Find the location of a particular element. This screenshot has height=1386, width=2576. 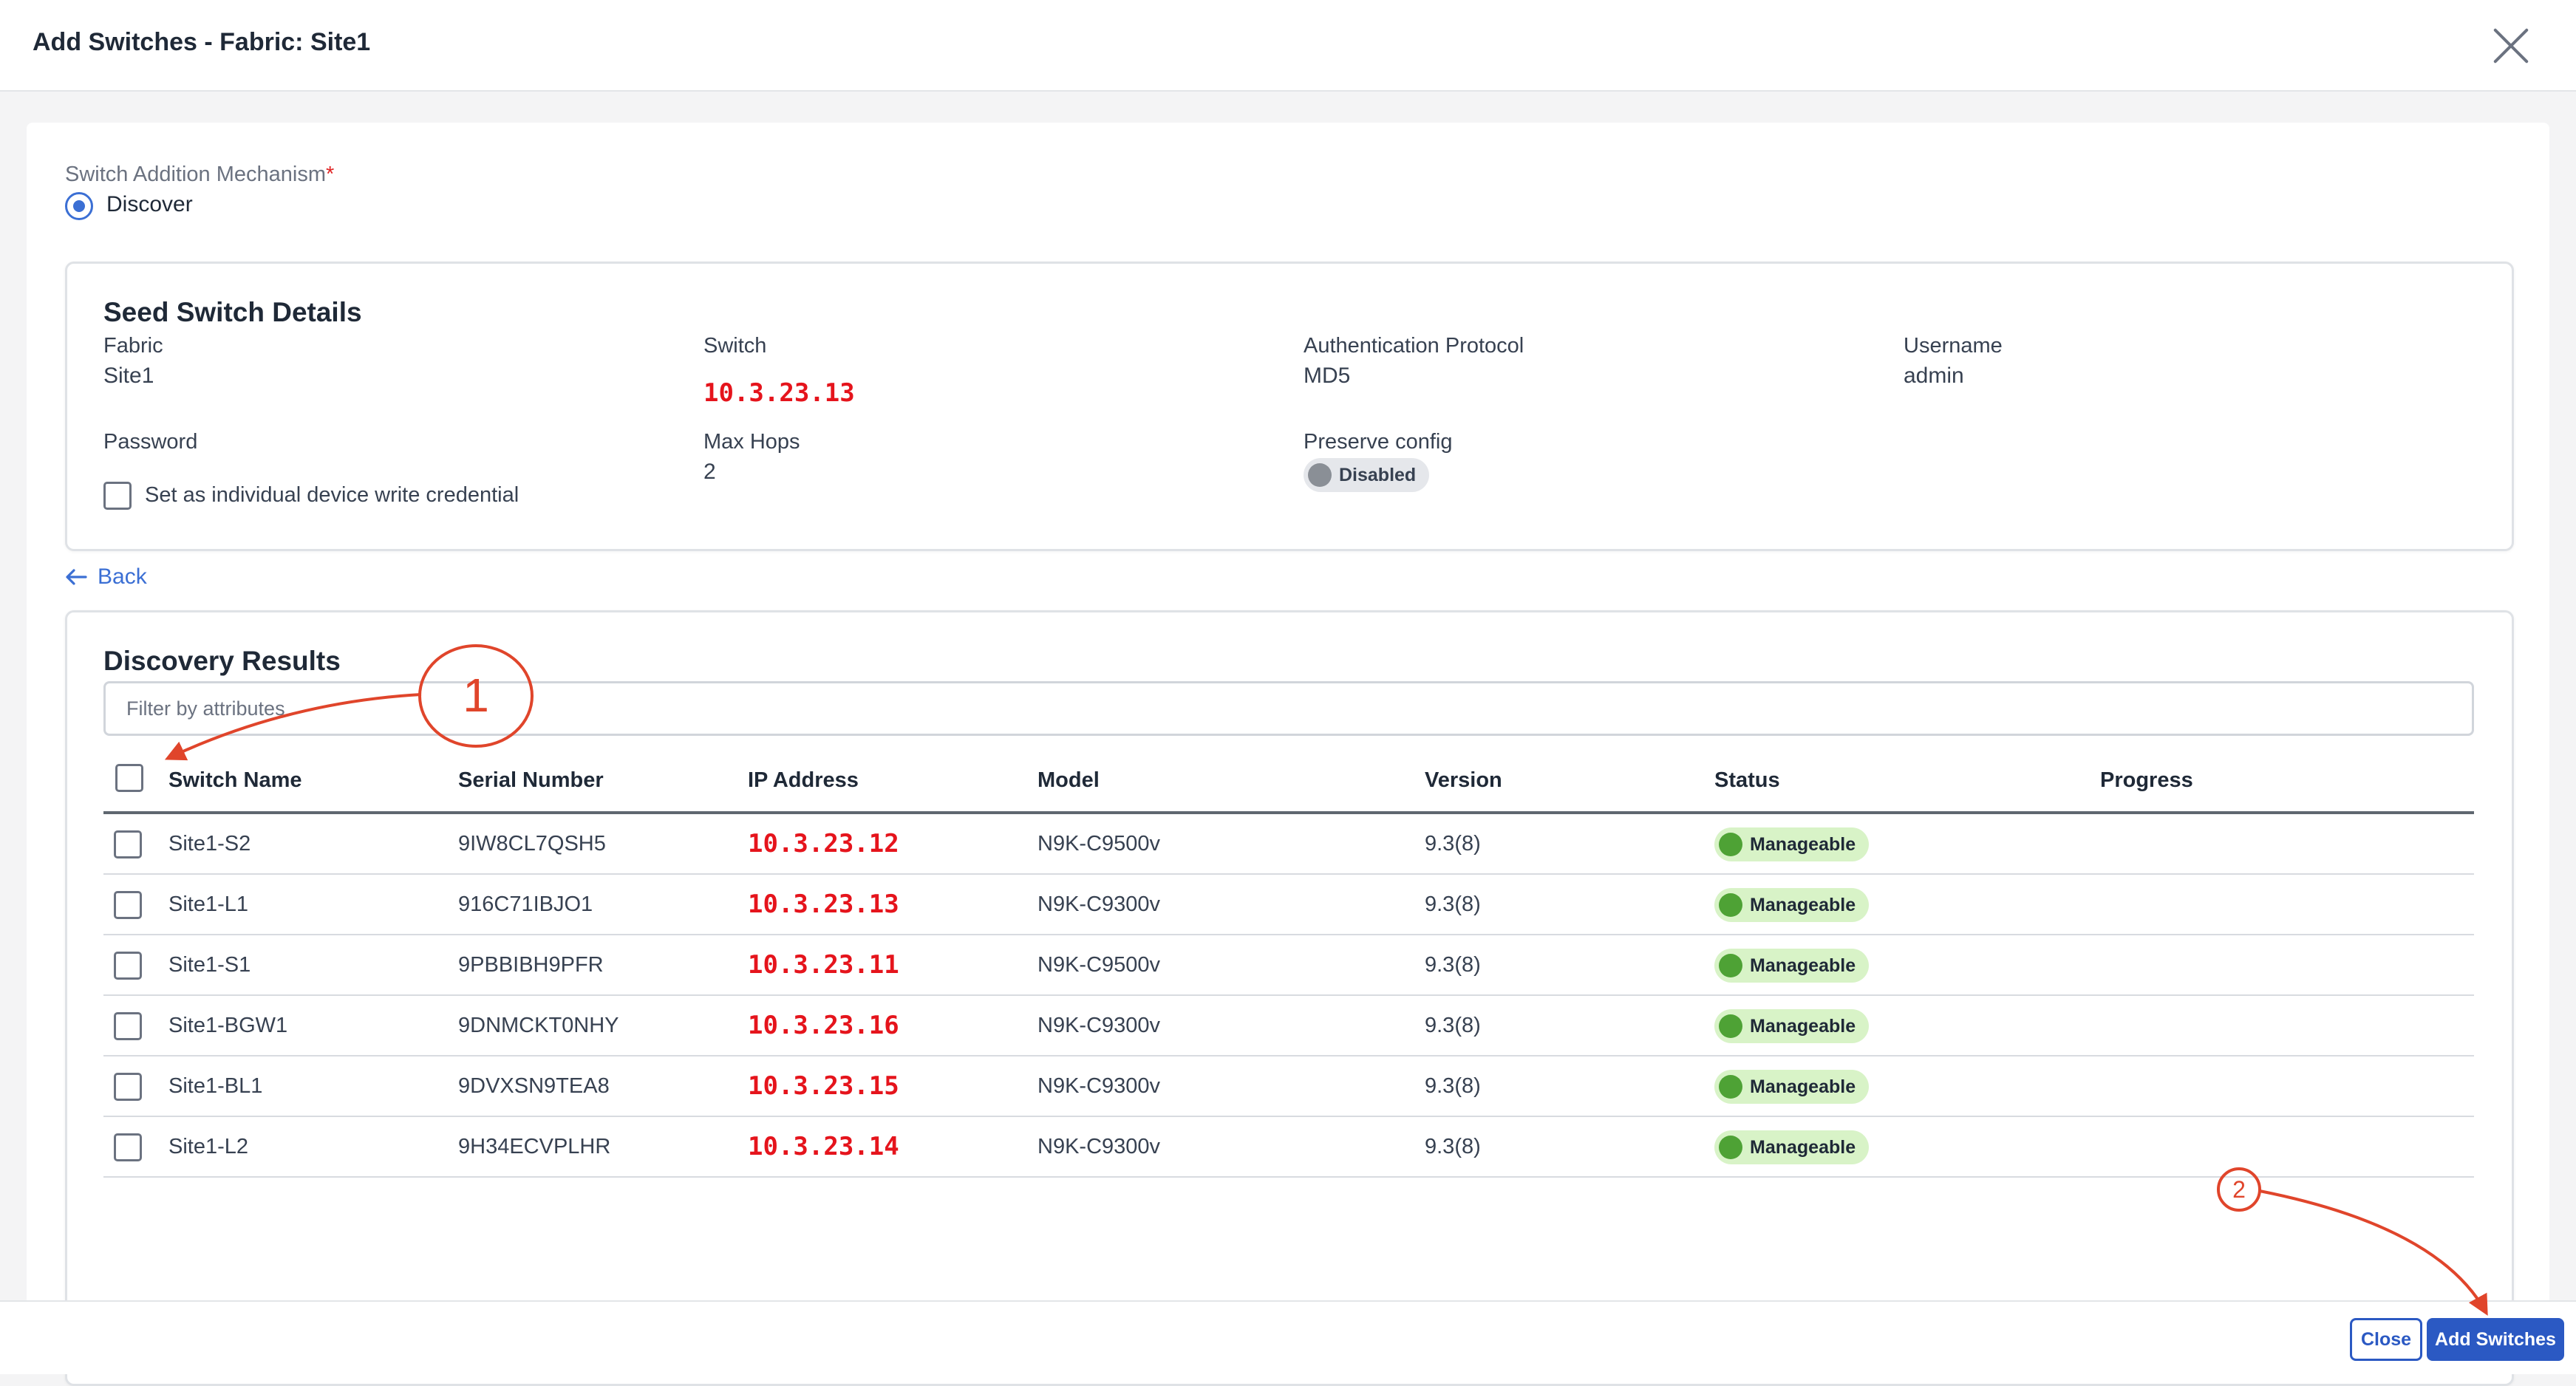

preserve-config-label: Preserve config is located at coordinates (1378, 442).